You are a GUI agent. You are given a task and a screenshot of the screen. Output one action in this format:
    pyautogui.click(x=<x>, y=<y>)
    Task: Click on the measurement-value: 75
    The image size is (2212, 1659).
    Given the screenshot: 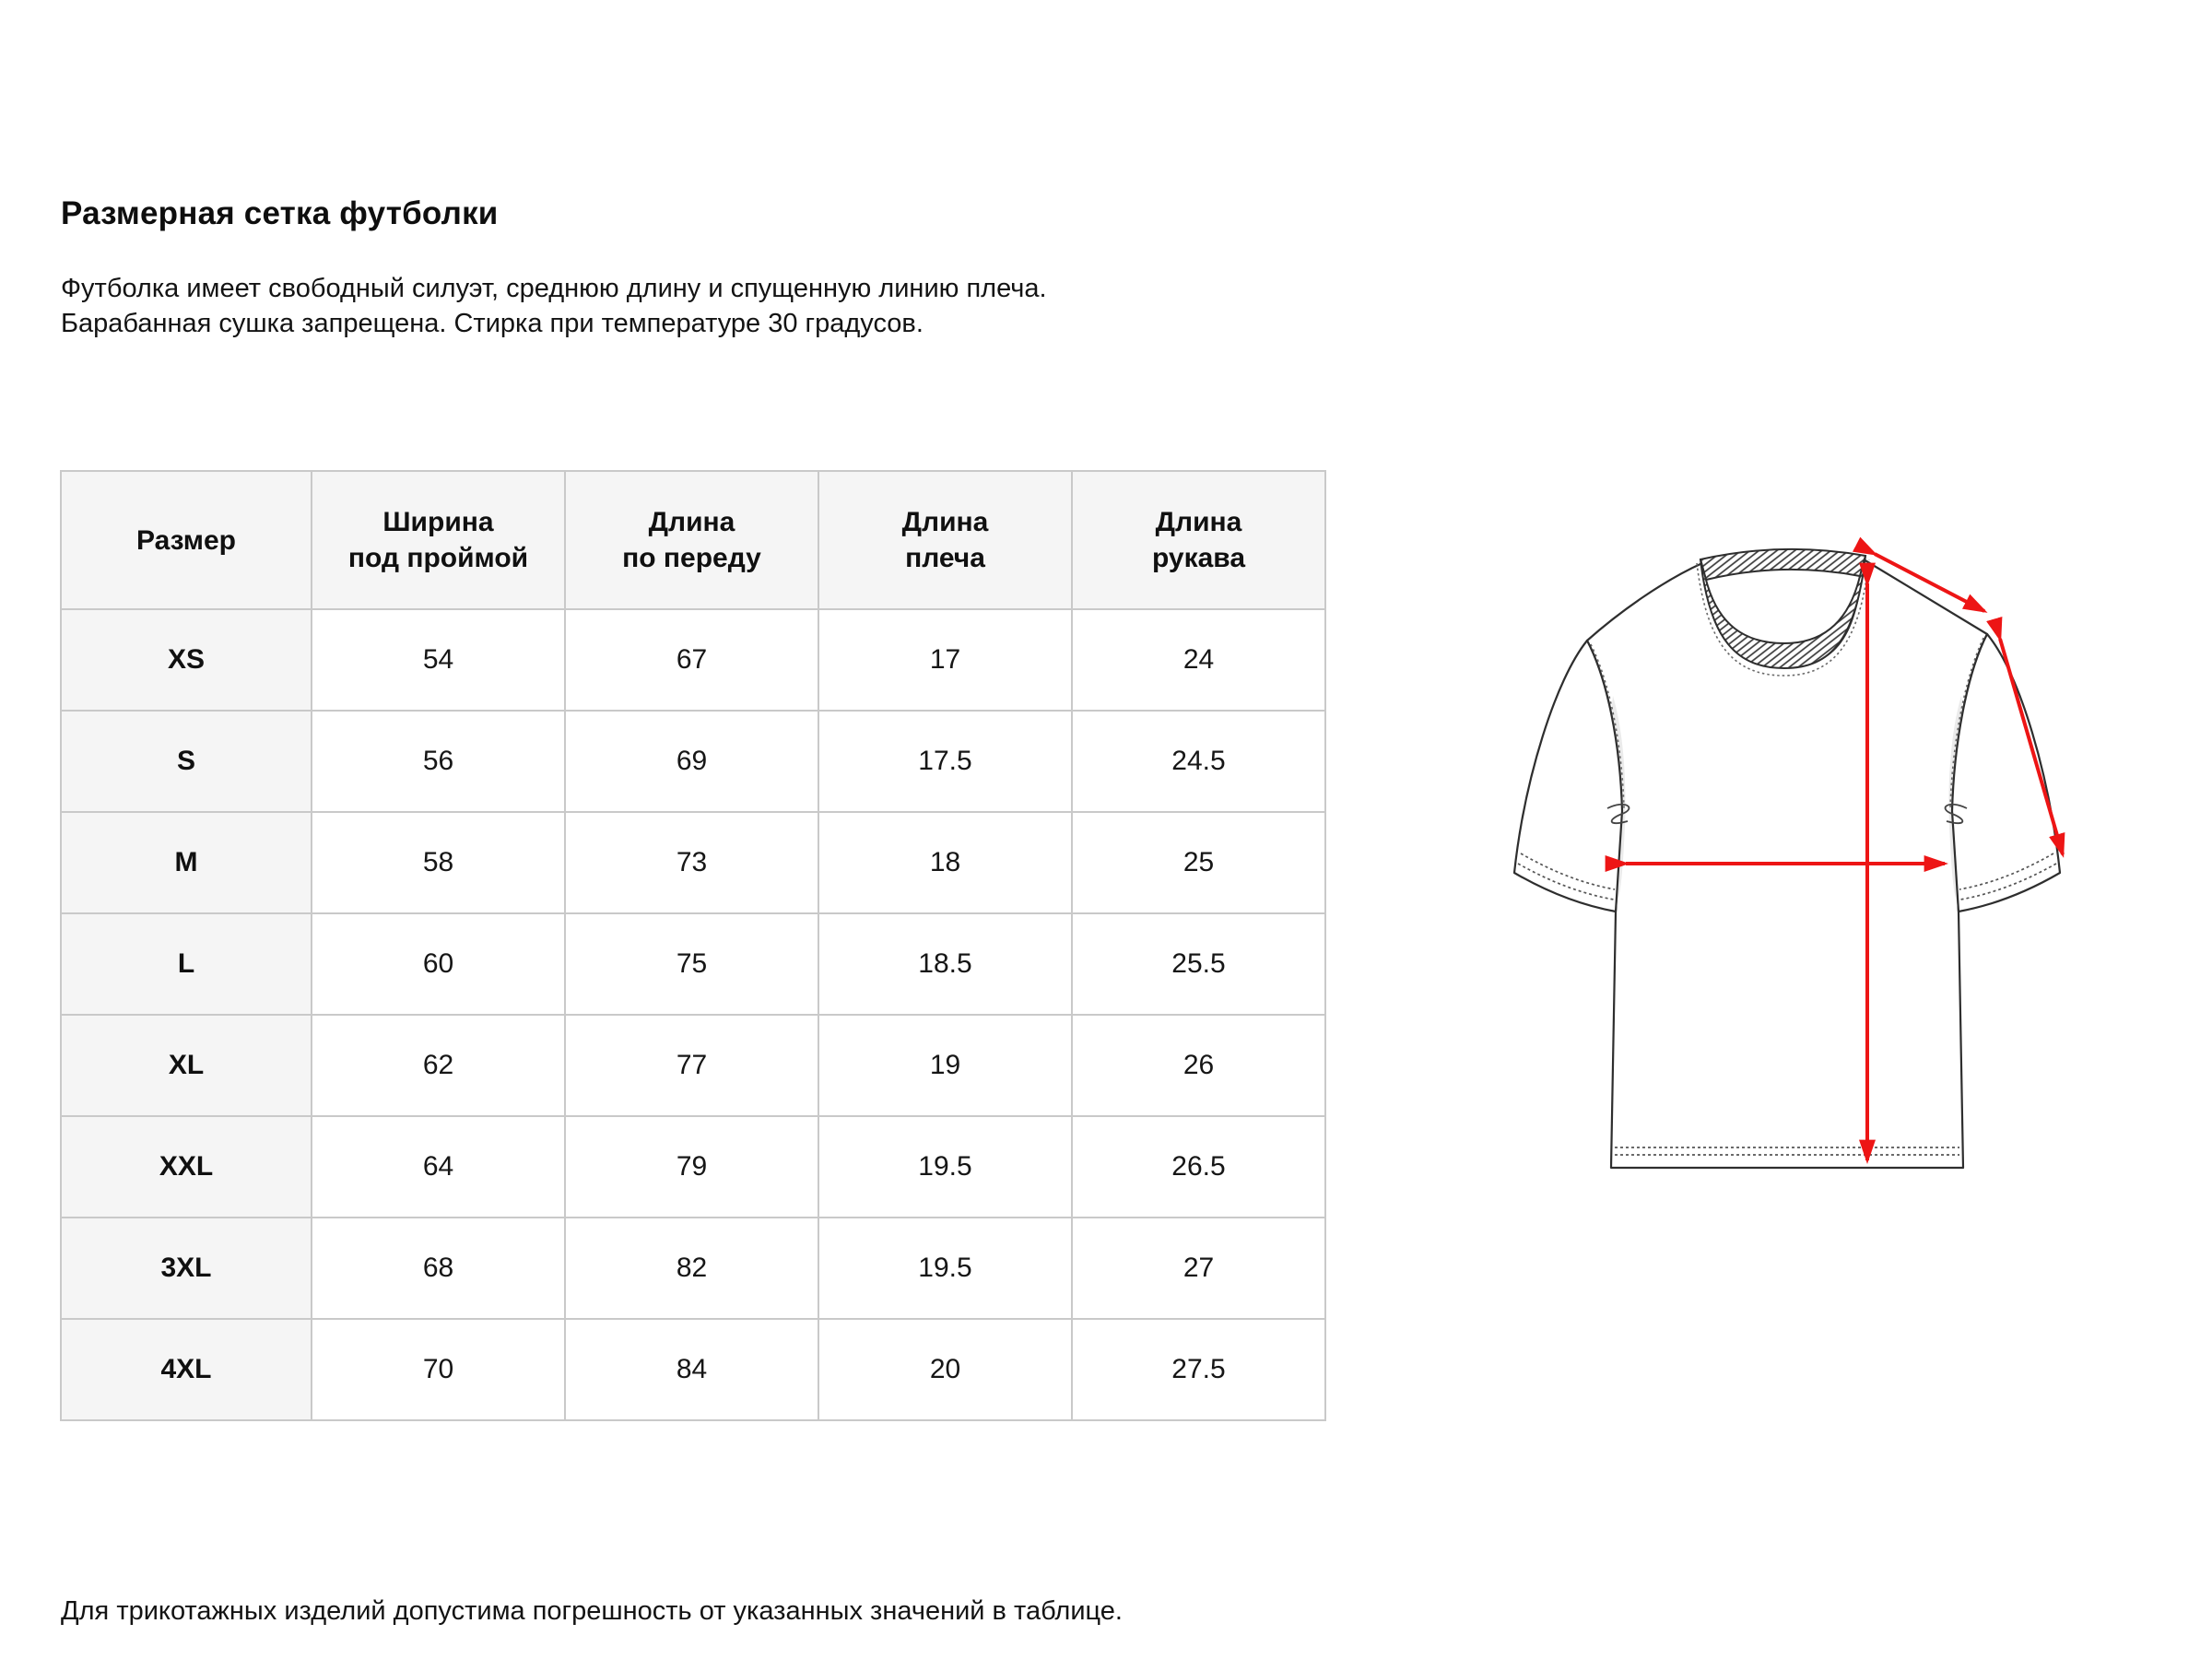 What is the action you would take?
    pyautogui.click(x=691, y=964)
    